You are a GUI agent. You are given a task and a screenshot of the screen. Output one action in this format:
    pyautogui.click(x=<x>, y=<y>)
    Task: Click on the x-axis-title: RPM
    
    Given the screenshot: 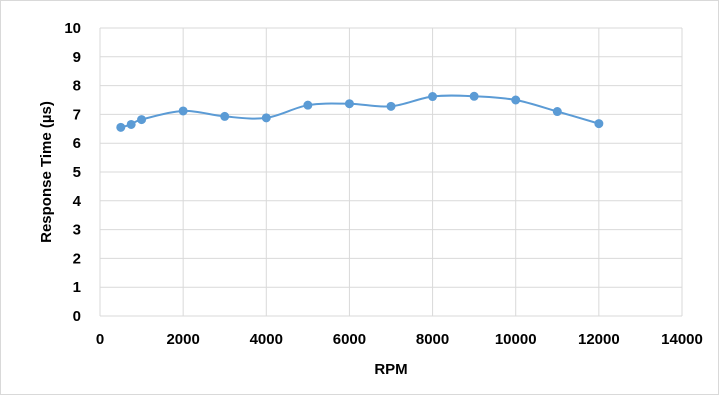 What is the action you would take?
    pyautogui.click(x=390, y=369)
    